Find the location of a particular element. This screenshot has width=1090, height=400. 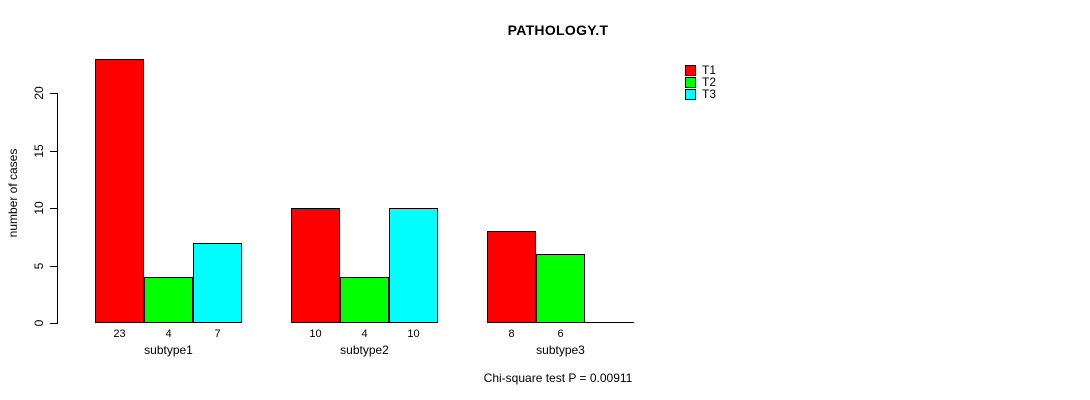

chi-square-annotation: Chi-square test P = 0.00911 is located at coordinates (558, 378).